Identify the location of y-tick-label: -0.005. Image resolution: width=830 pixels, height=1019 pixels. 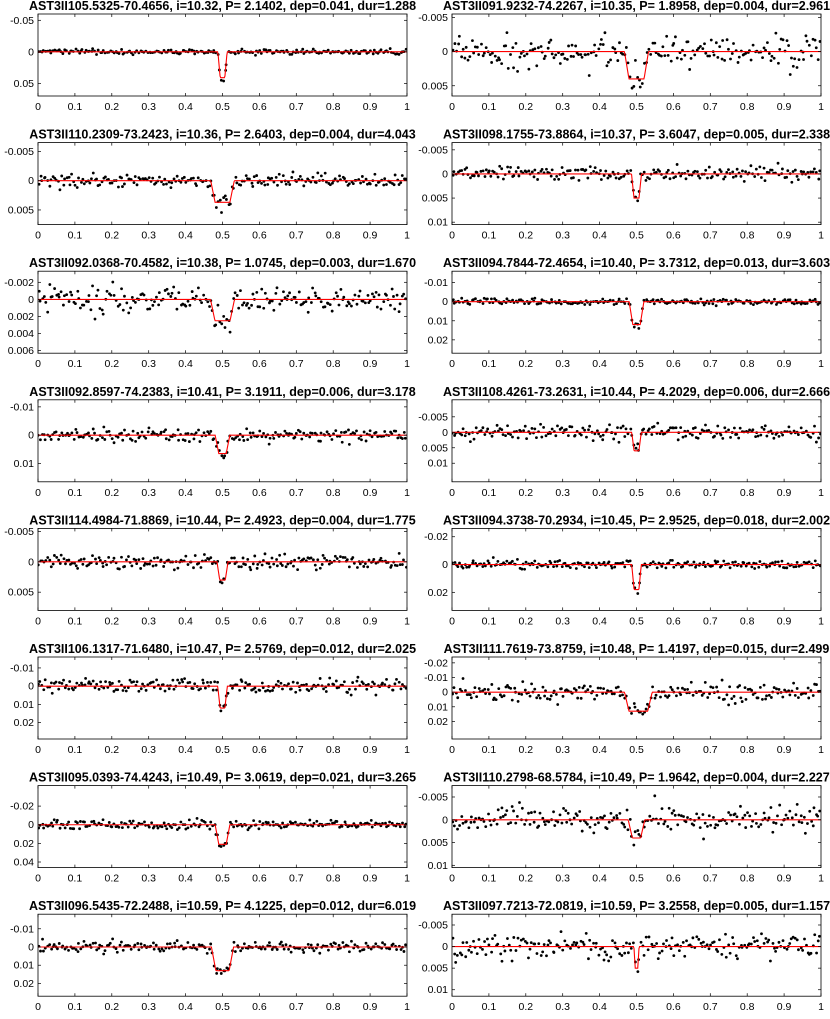
(433, 18).